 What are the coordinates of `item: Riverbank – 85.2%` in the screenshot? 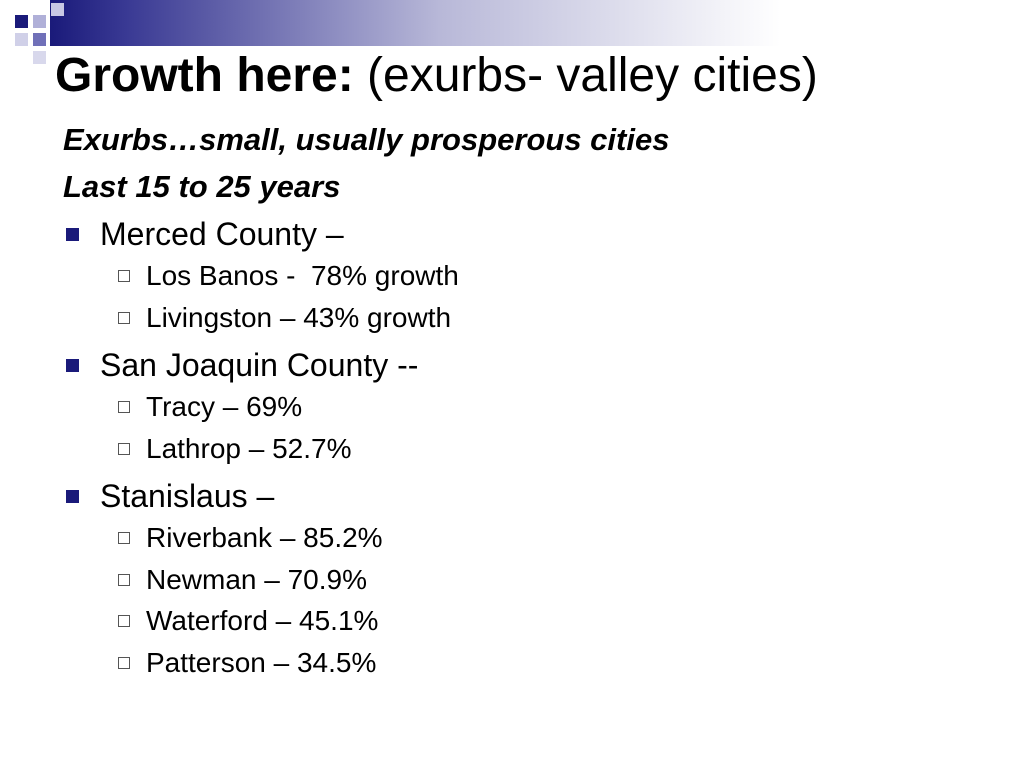 It's located at (264, 537).